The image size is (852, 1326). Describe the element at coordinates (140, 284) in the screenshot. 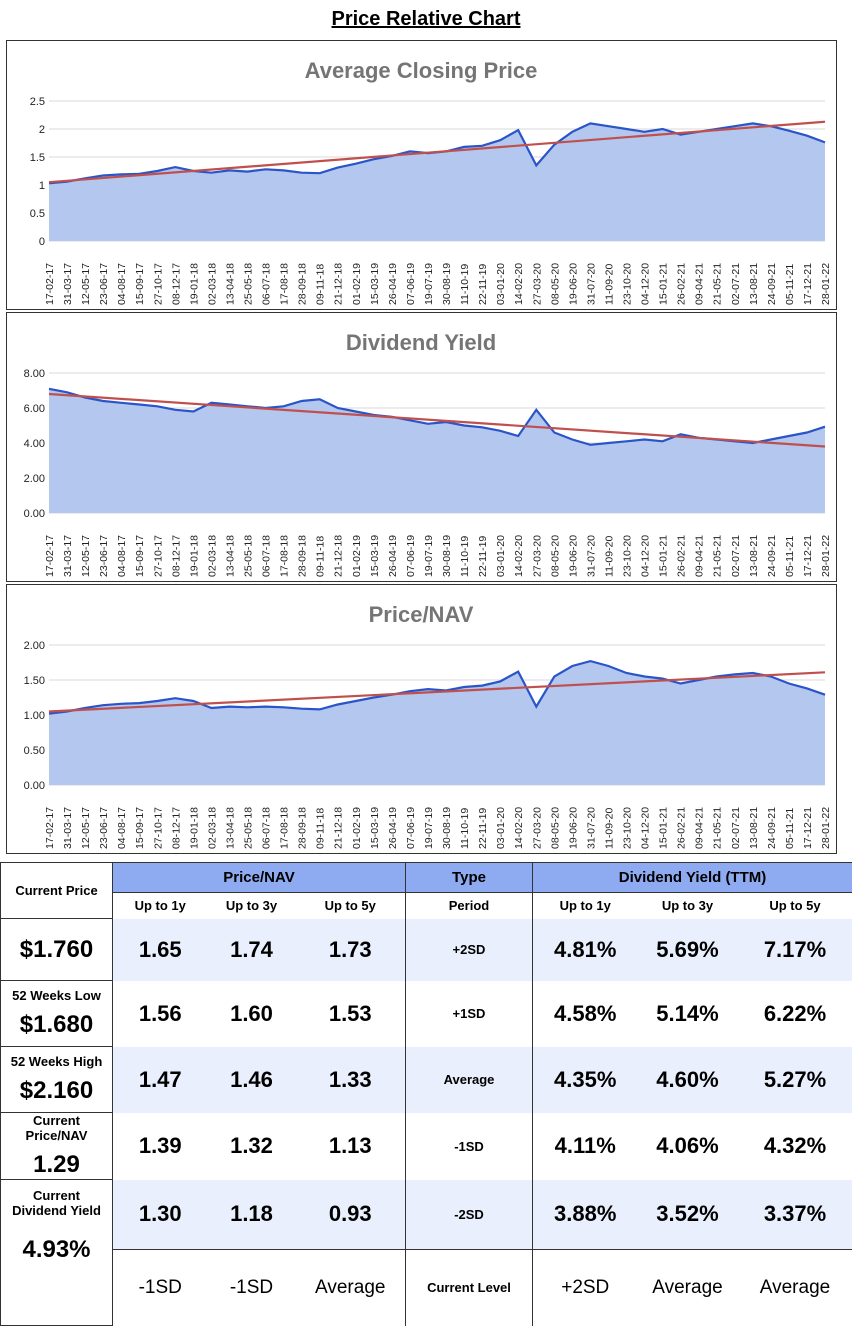

I see `x-tick-label: 15-09-17` at that location.